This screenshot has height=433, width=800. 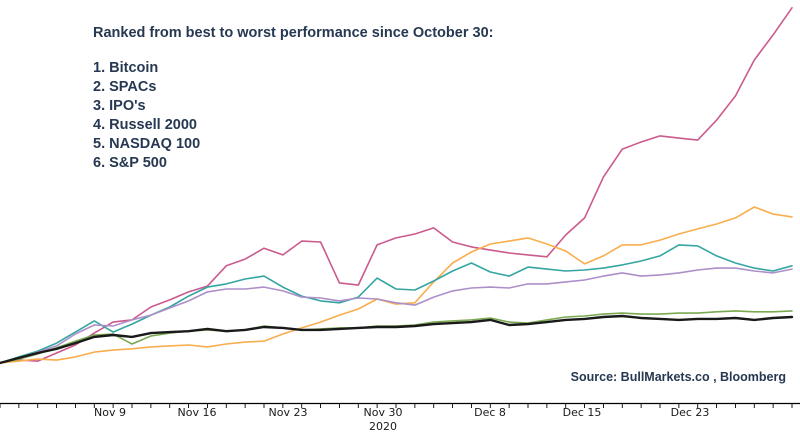 I want to click on x-tick-label: Dec 8, so click(x=490, y=412).